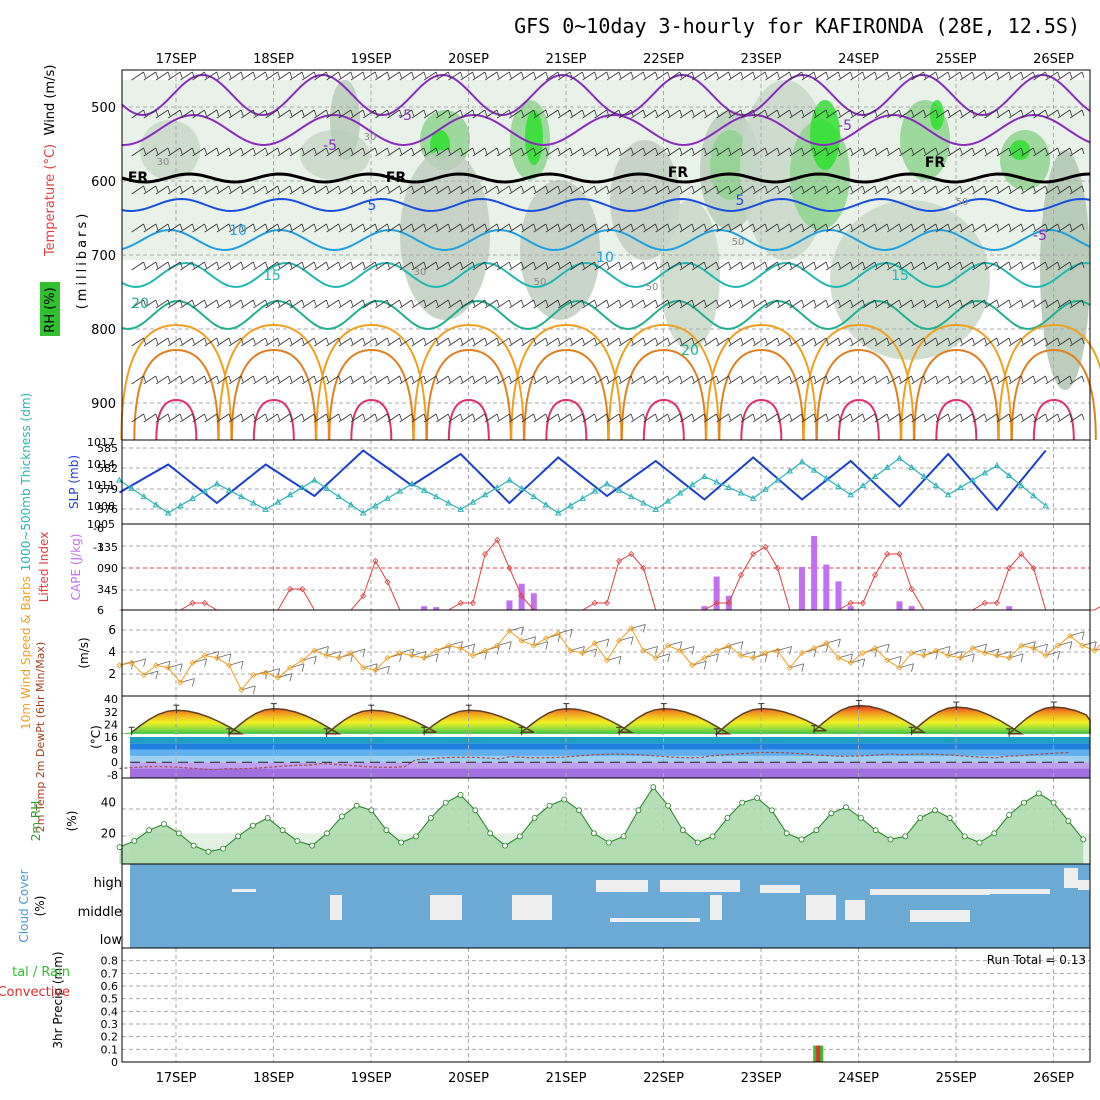  What do you see at coordinates (1036, 960) in the screenshot?
I see `run-total: Run Total = 0.13` at bounding box center [1036, 960].